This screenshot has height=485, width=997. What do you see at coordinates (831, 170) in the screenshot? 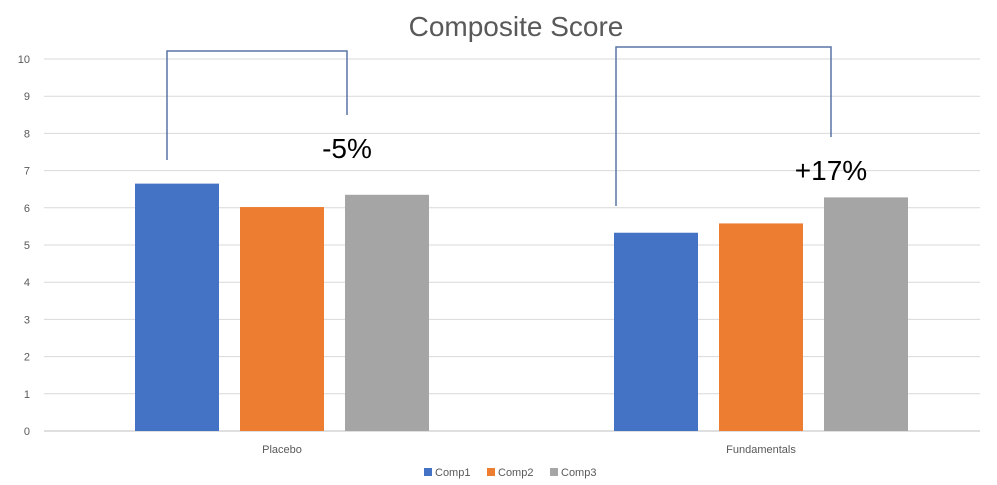
I see `percent-change-label: +17%` at bounding box center [831, 170].